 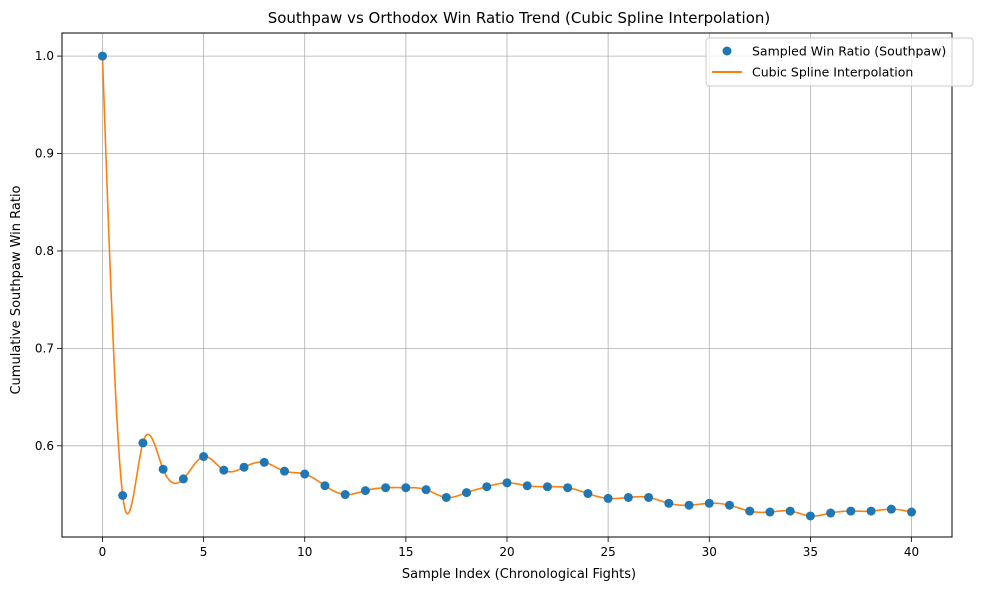 What do you see at coordinates (849, 51) in the screenshot?
I see `legend-label-scatter: Sampled Win Ratio (Southpaw)` at bounding box center [849, 51].